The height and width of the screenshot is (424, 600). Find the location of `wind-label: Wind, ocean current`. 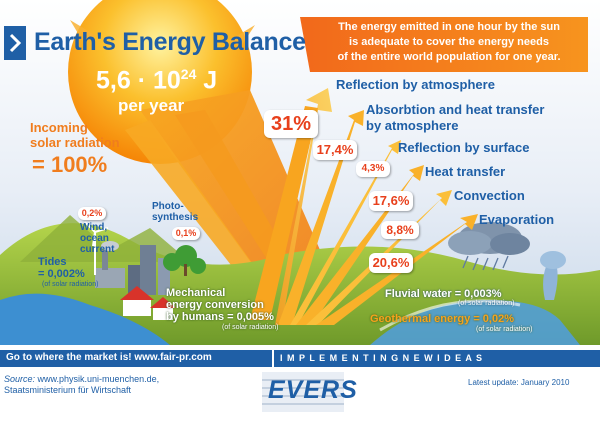

wind-label: Wind, ocean current is located at coordinates (97, 238).